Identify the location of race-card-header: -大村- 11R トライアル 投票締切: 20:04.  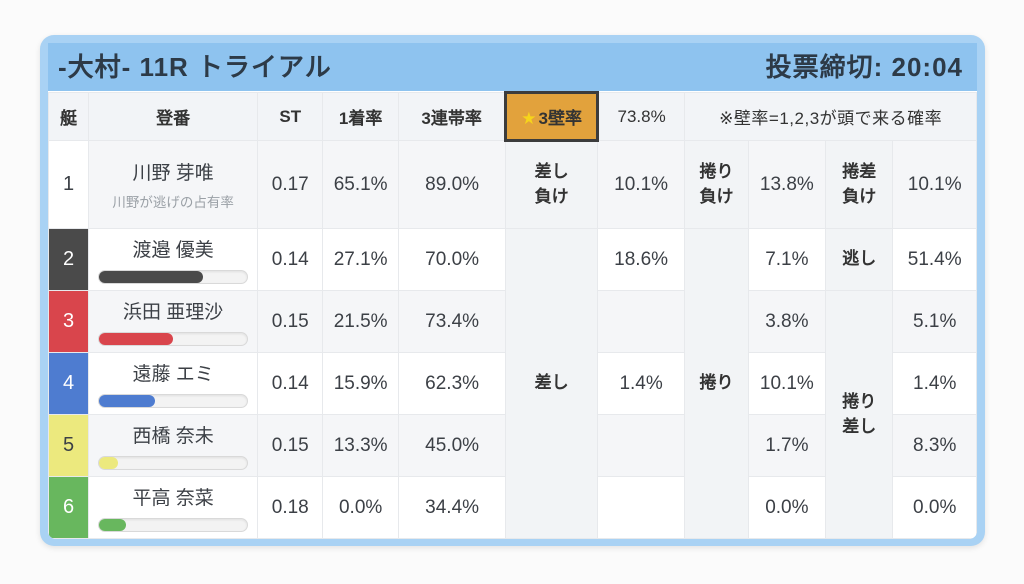
(512, 67).